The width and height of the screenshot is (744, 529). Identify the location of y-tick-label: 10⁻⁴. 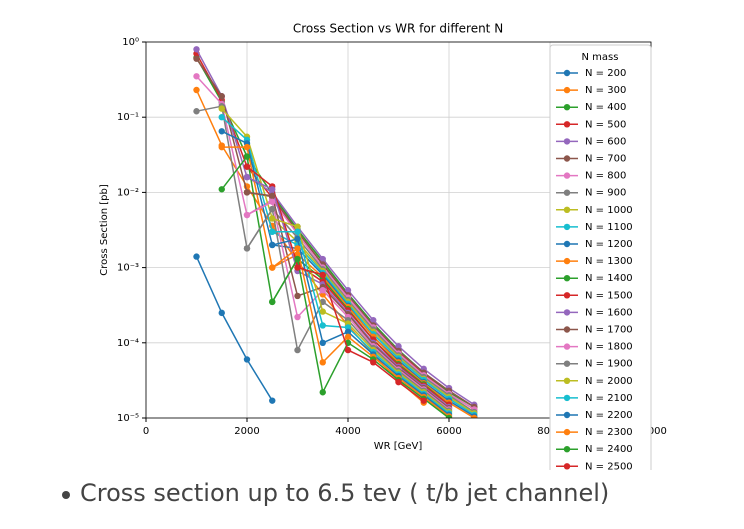
(128, 343).